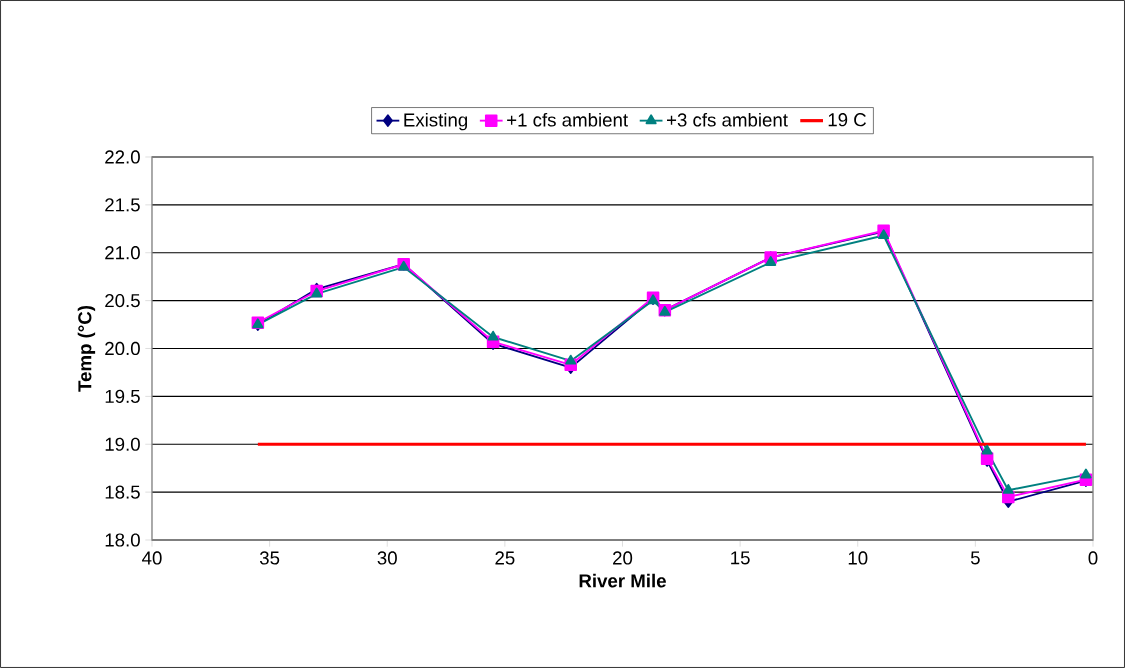 This screenshot has width=1125, height=668. What do you see at coordinates (122, 157) in the screenshot?
I see `y-tick-label: 22.0` at bounding box center [122, 157].